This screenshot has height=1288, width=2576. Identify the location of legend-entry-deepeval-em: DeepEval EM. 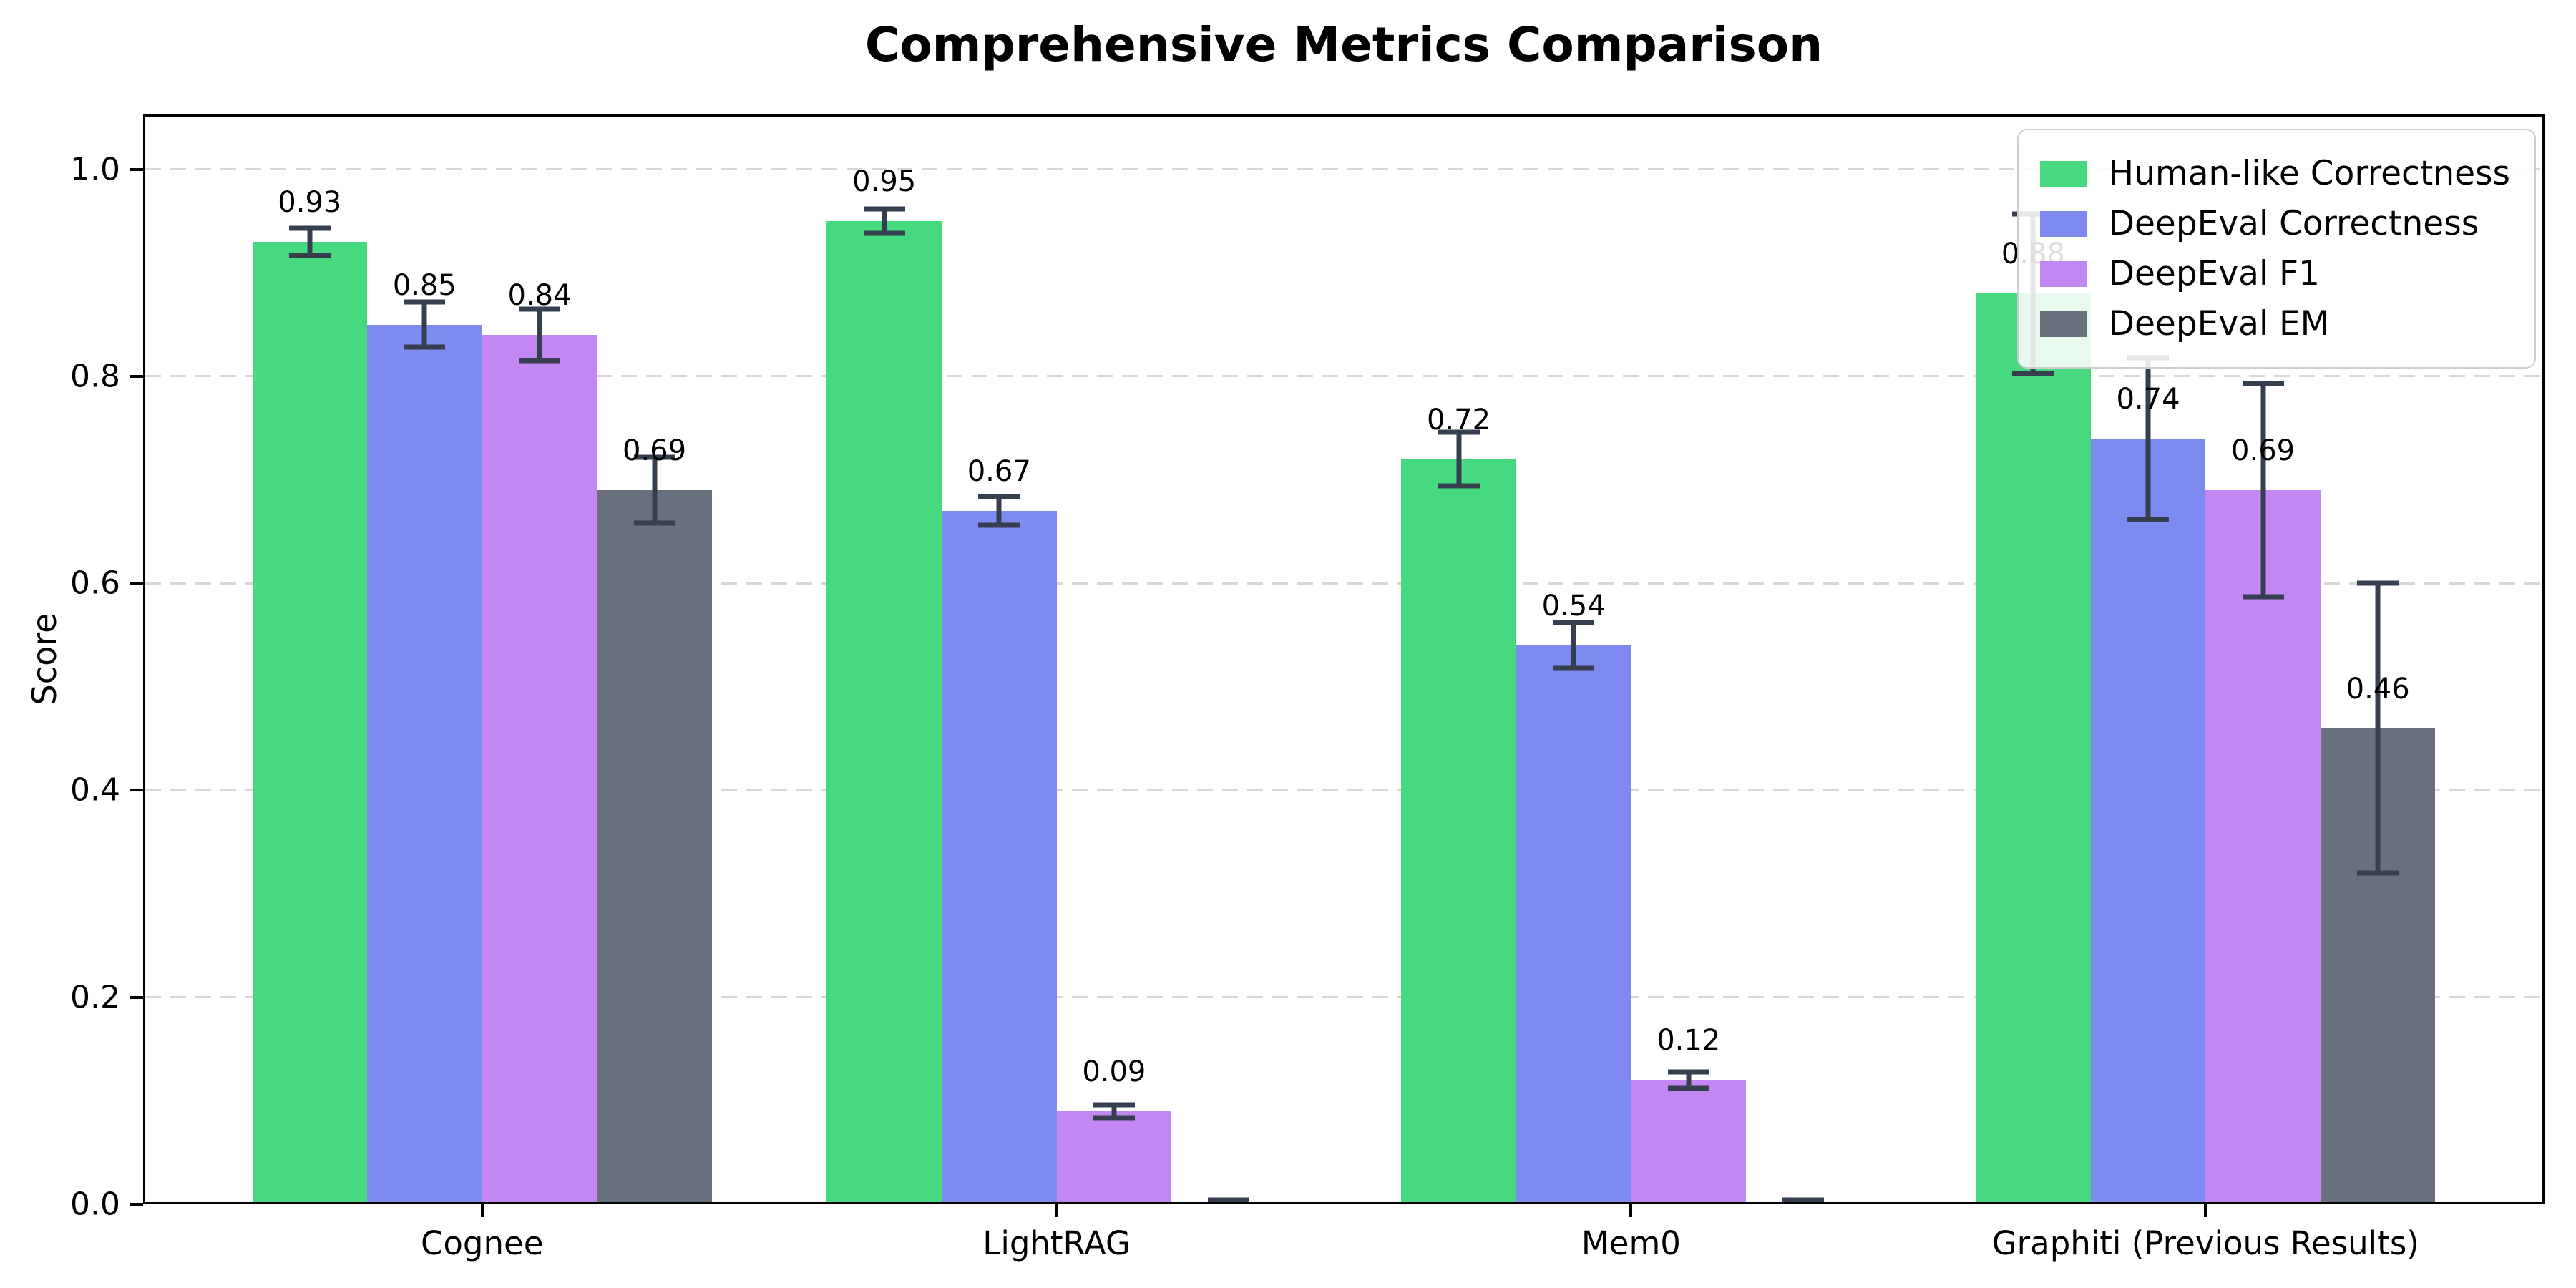
(2274, 323).